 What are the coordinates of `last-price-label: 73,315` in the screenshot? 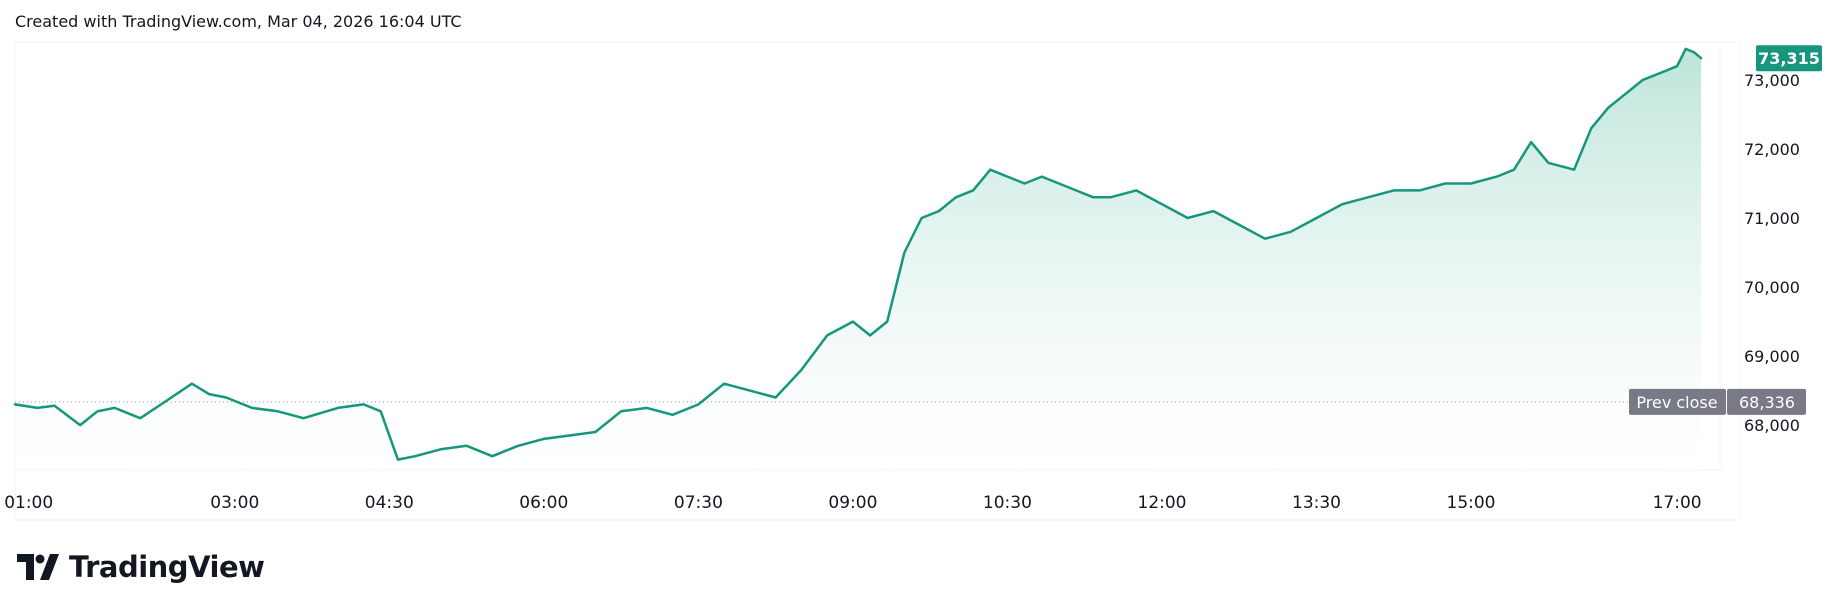 It's located at (1789, 58).